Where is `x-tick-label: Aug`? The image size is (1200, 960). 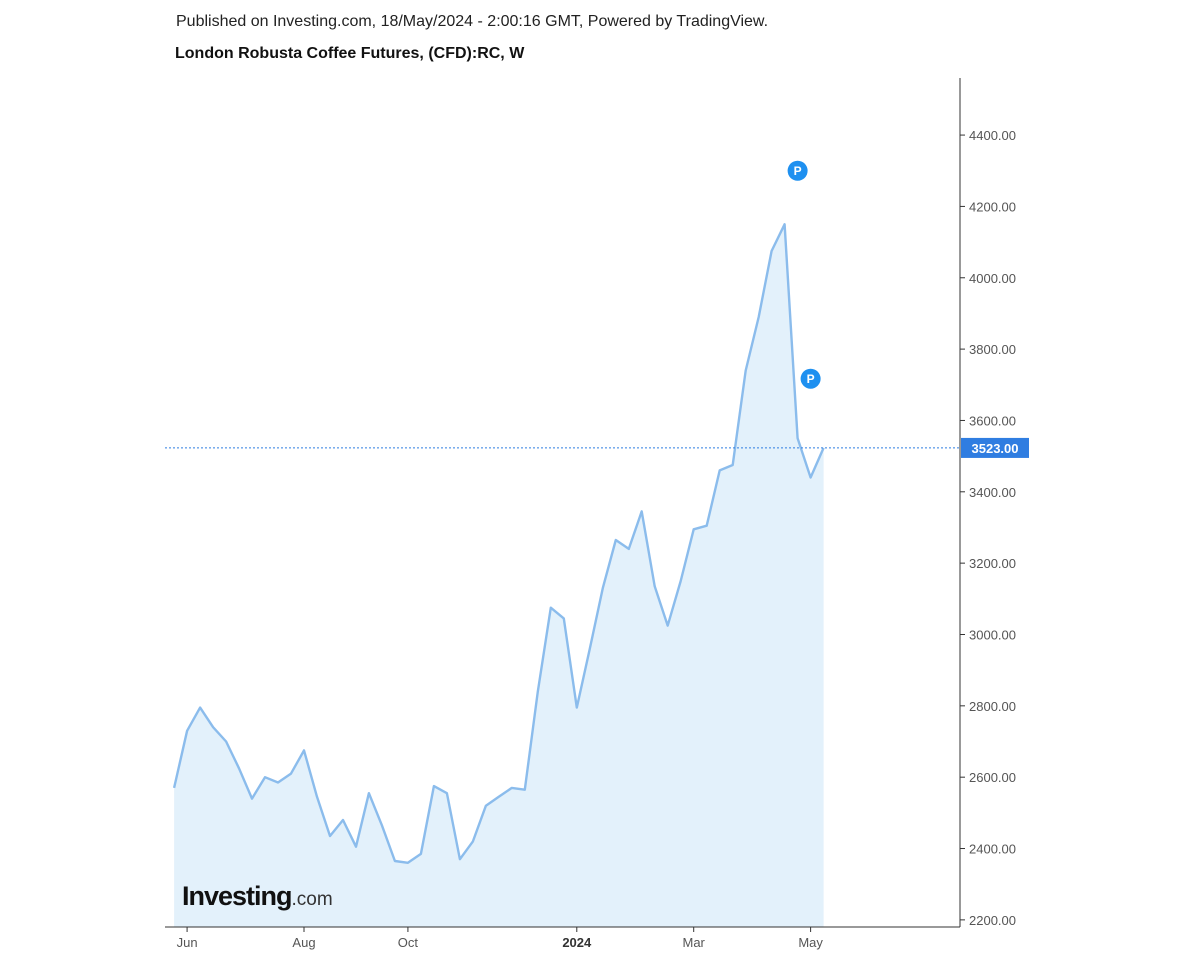 x-tick-label: Aug is located at coordinates (303, 942).